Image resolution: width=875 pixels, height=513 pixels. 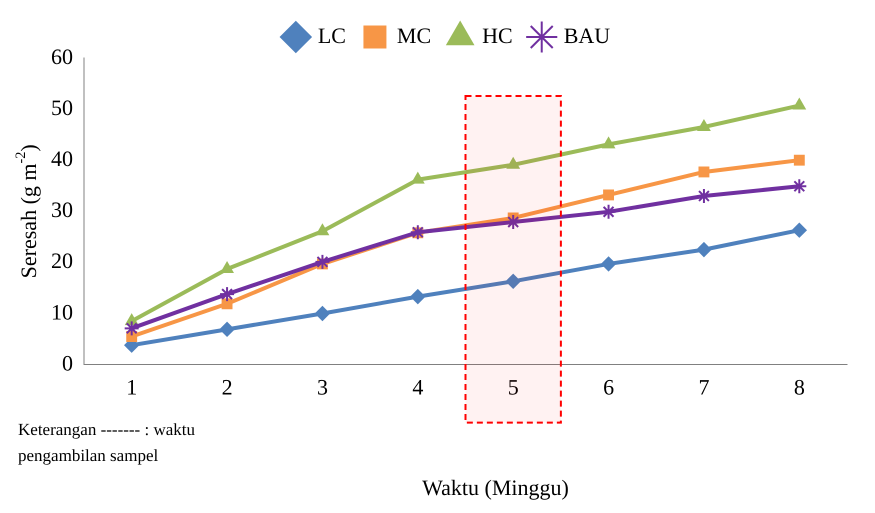 What do you see at coordinates (414, 35) in the screenshot?
I see `legend-label: MC` at bounding box center [414, 35].